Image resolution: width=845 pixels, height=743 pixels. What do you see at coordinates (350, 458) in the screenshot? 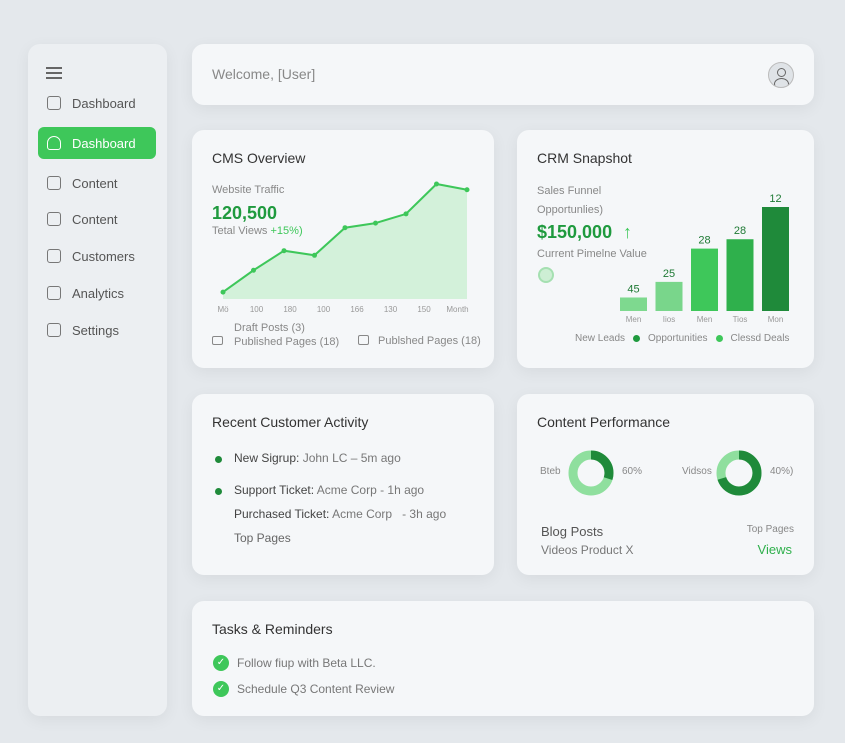
I see `activity-detail: John LC – 5m ago` at bounding box center [350, 458].